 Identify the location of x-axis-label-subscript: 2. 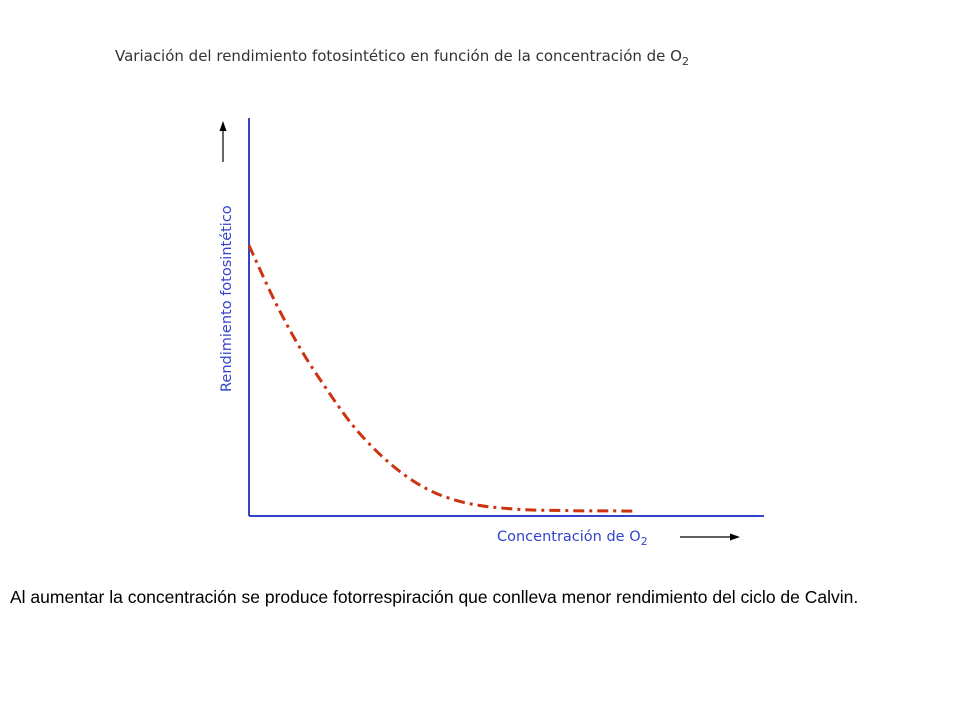
(644, 541).